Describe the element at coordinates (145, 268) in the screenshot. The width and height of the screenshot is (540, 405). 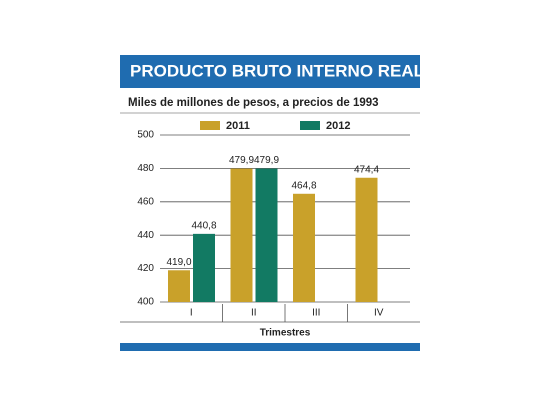
I see `y-tick-label: 420` at that location.